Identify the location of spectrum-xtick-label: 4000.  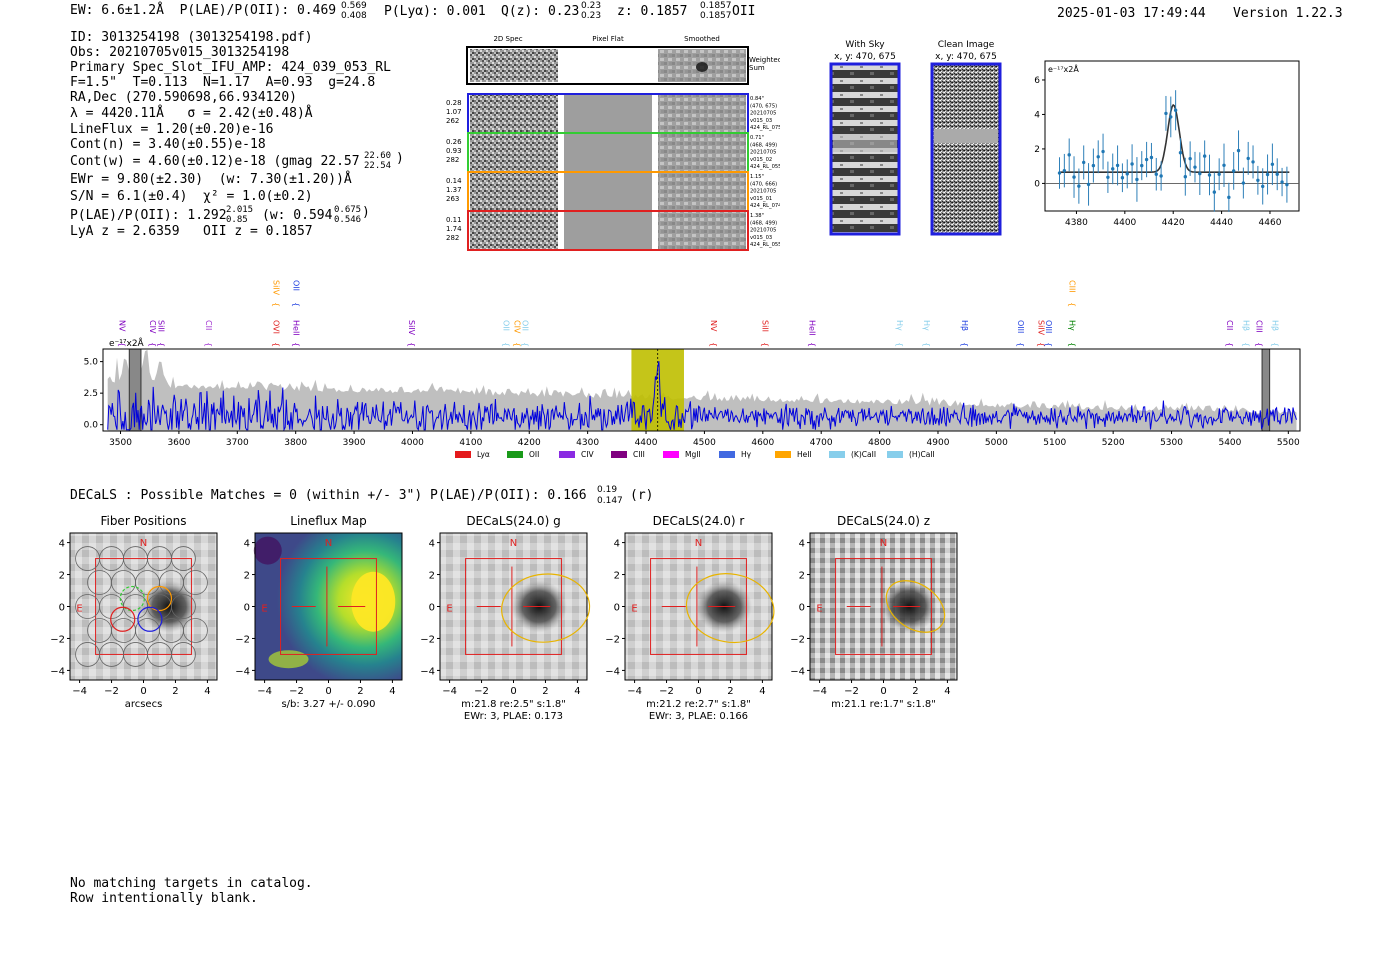
(412, 443).